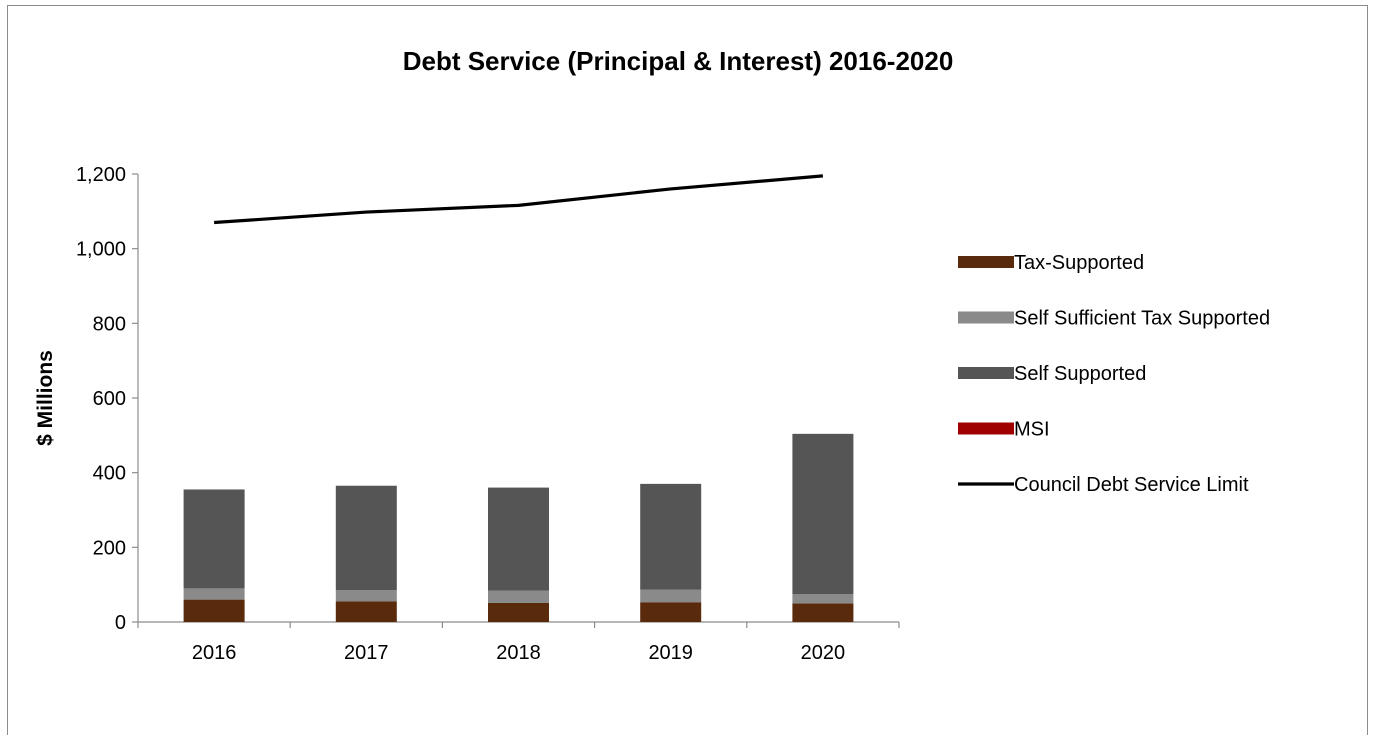 This screenshot has height=735, width=1375. Describe the element at coordinates (109, 474) in the screenshot. I see `y-tick-label: 400` at that location.